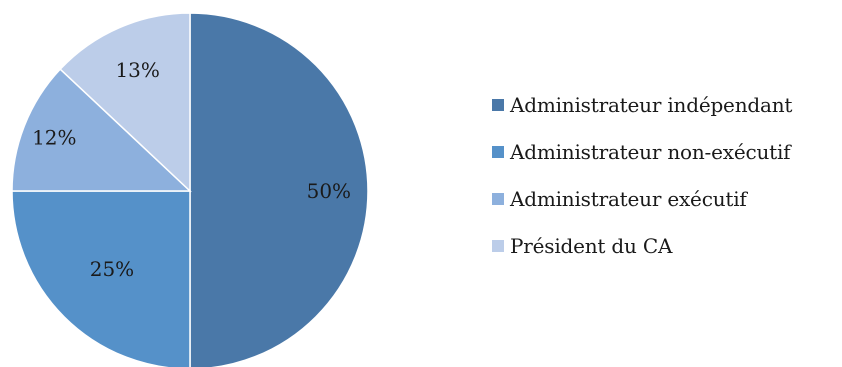  What do you see at coordinates (628, 198) in the screenshot?
I see `legend-label: Administrateur exécutif` at bounding box center [628, 198].